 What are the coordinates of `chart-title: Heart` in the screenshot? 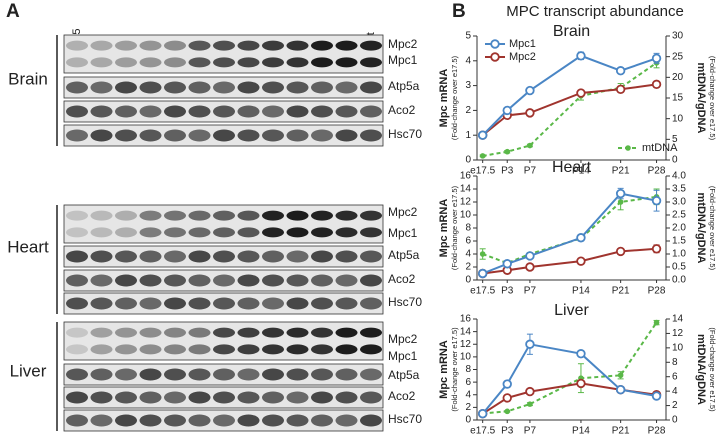 It's located at (572, 167).